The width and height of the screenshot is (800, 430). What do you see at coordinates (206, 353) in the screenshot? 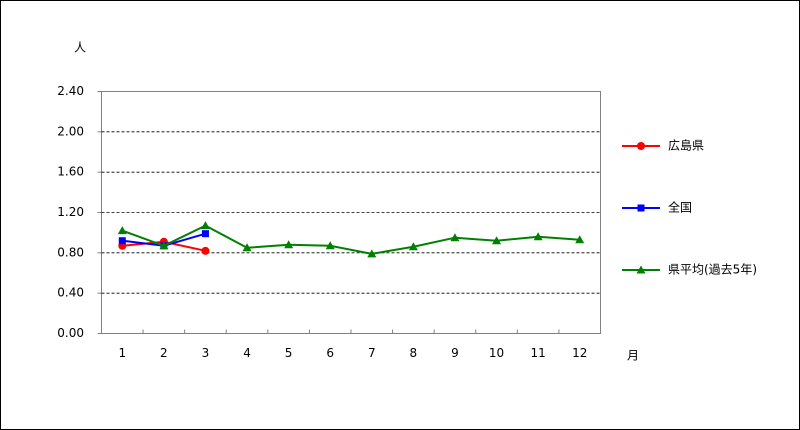
I see `x-tick-label: 3` at bounding box center [206, 353].